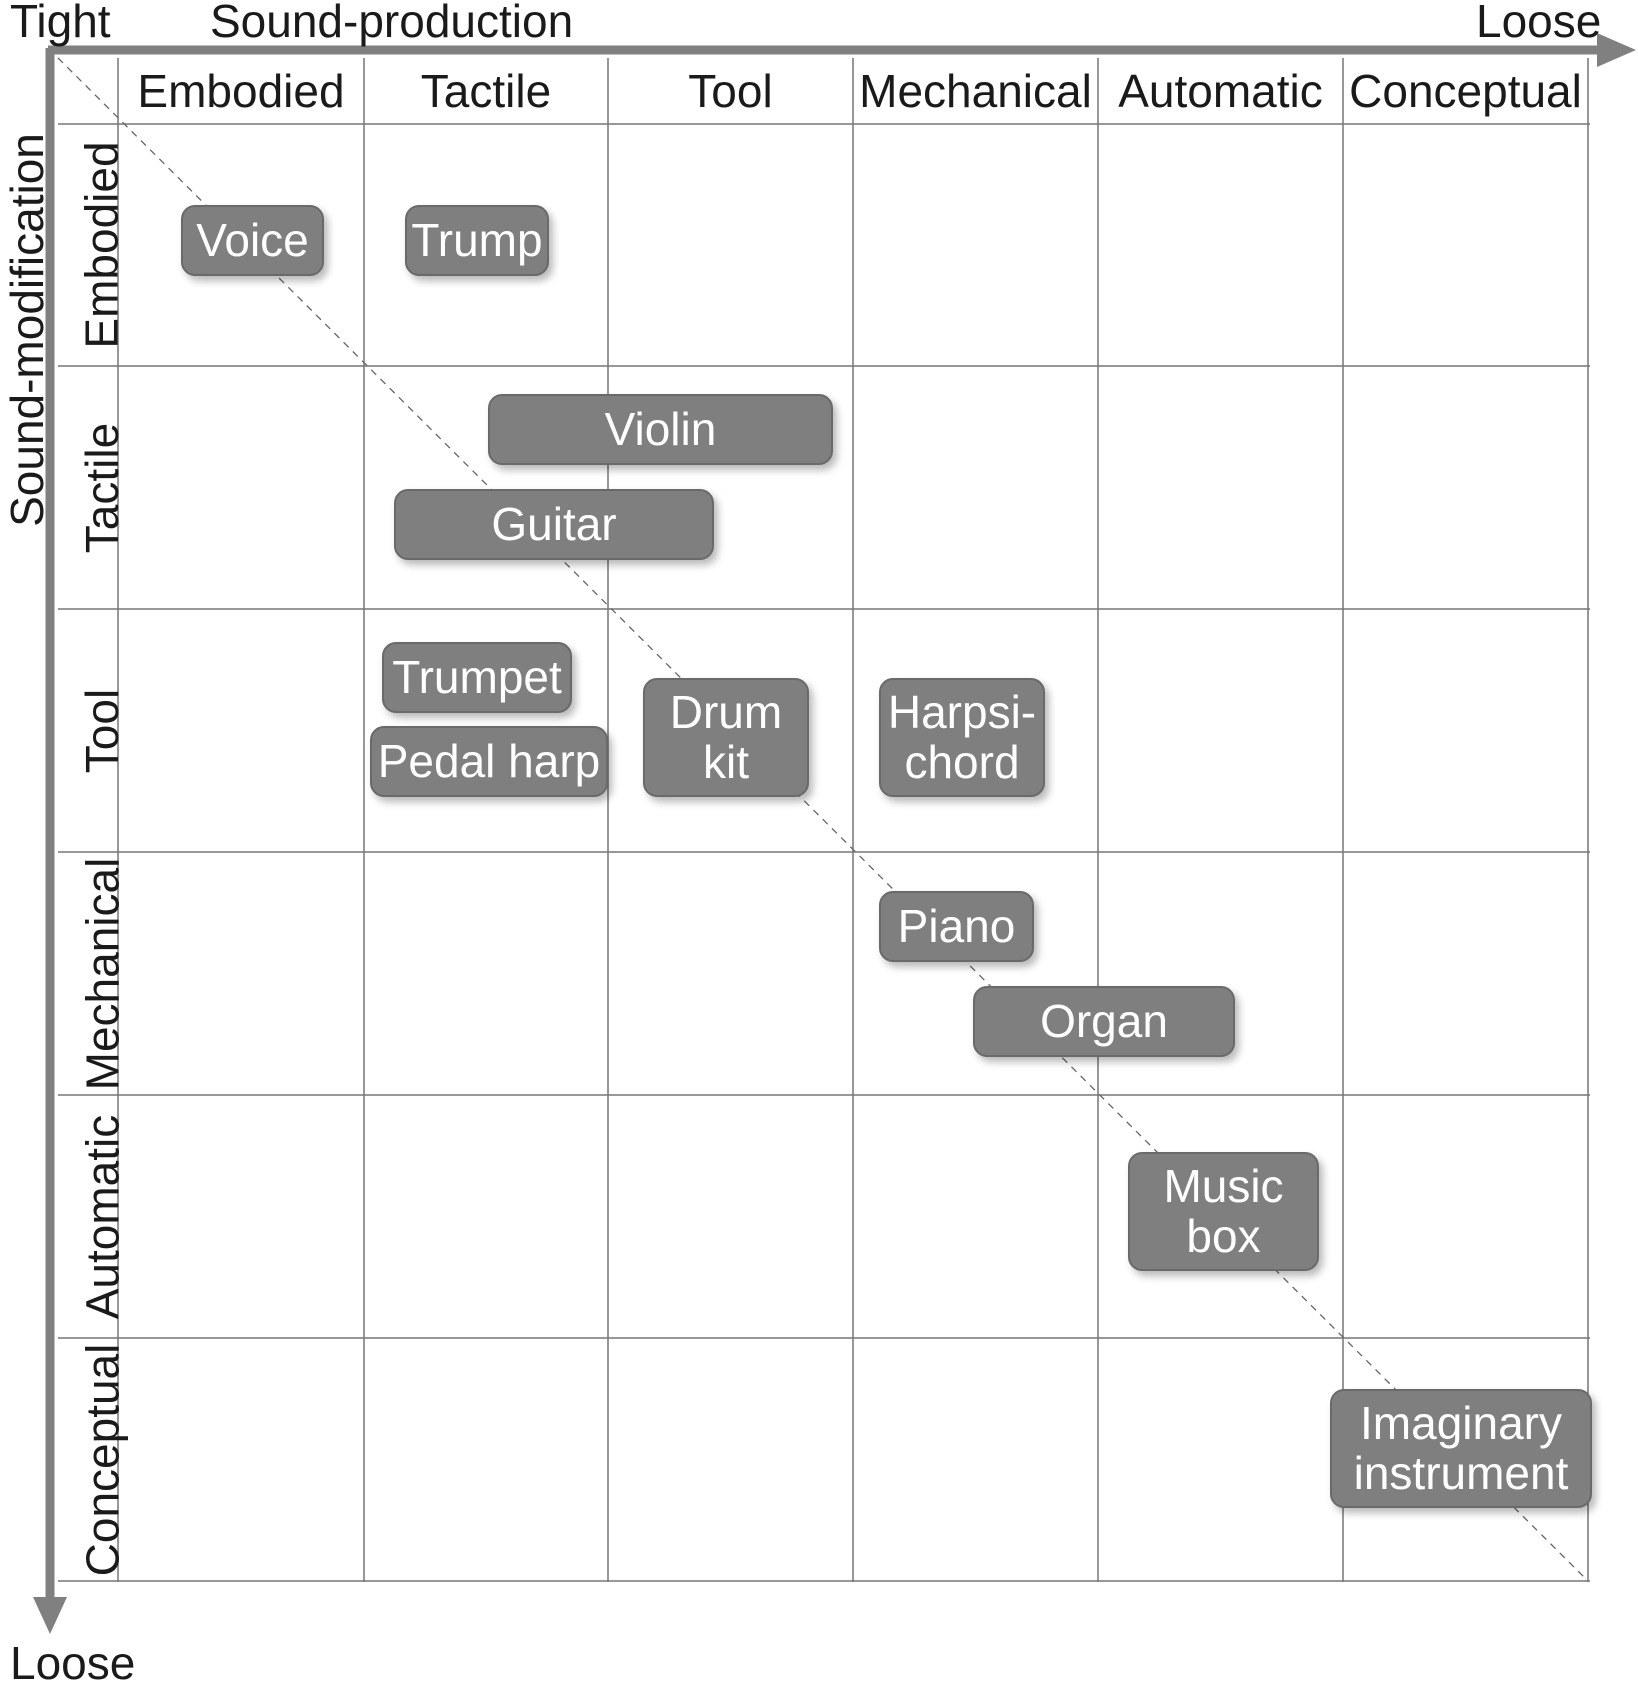 The image size is (1638, 1689). Describe the element at coordinates (956, 926) in the screenshot. I see `instrument-piano: Piano` at that location.